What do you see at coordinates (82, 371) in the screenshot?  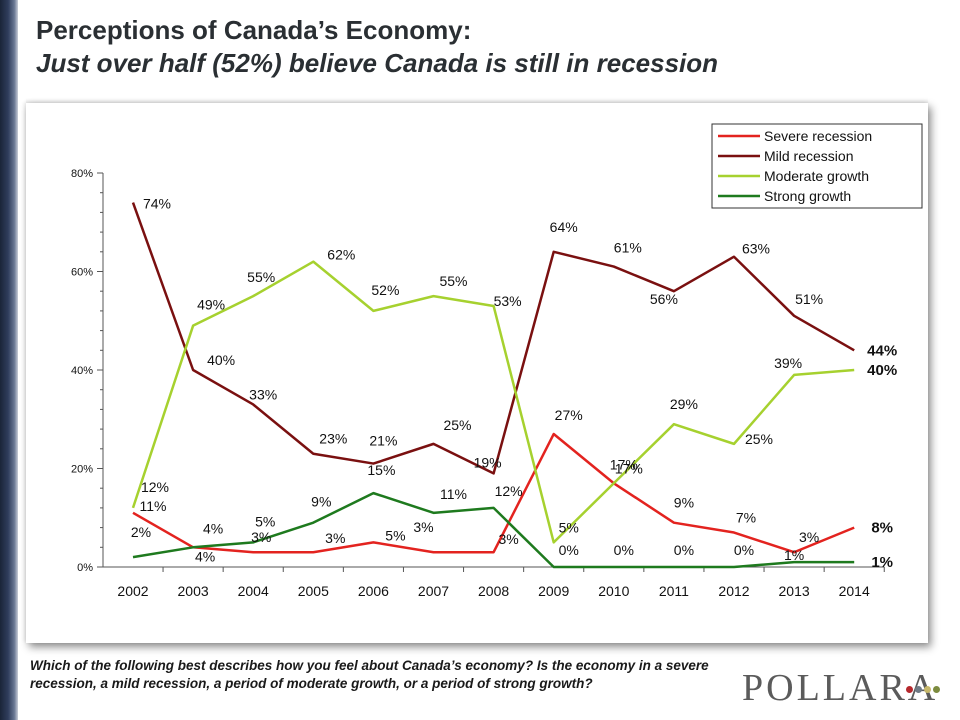 I see `y-tick-label: 40%` at bounding box center [82, 371].